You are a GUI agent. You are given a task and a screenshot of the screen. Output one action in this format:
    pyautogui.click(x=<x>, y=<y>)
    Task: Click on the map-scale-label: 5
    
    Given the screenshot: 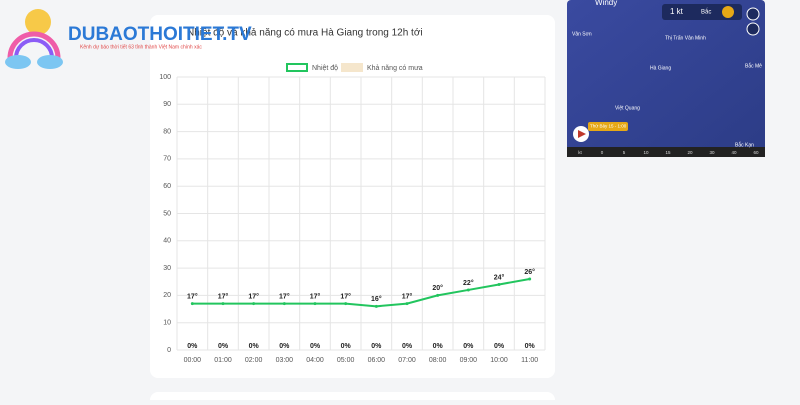 What is the action you would take?
    pyautogui.click(x=624, y=152)
    